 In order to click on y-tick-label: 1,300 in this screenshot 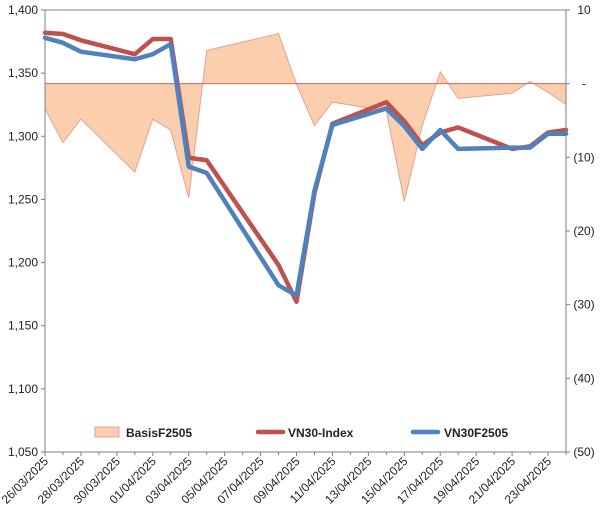, I will do `click(23, 136)`.